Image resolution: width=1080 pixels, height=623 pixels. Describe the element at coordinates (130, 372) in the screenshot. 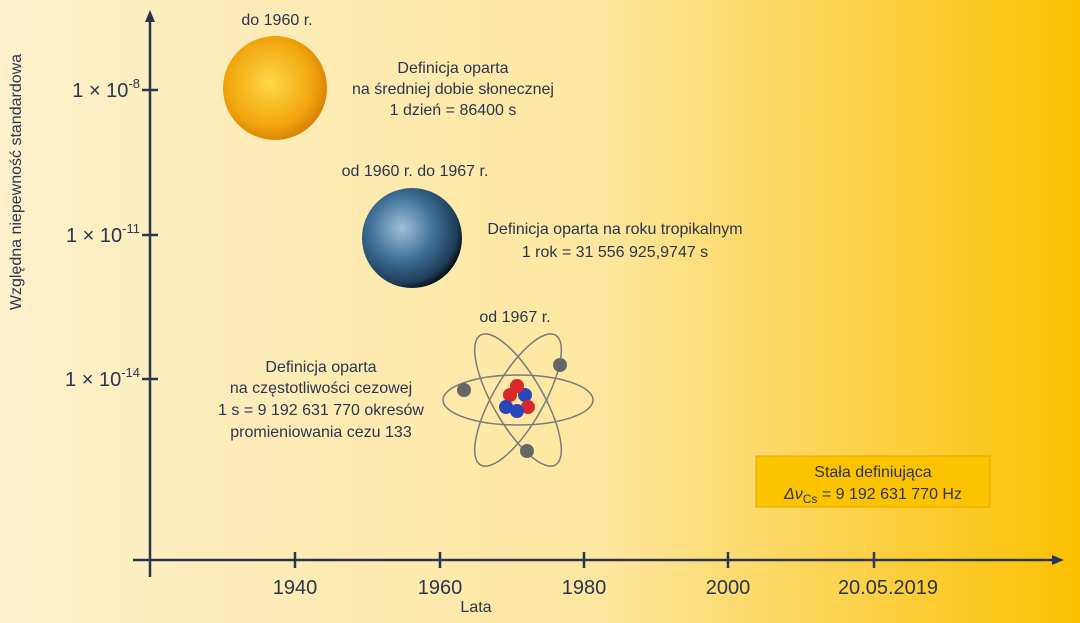

I see `tick-exp: -14` at that location.